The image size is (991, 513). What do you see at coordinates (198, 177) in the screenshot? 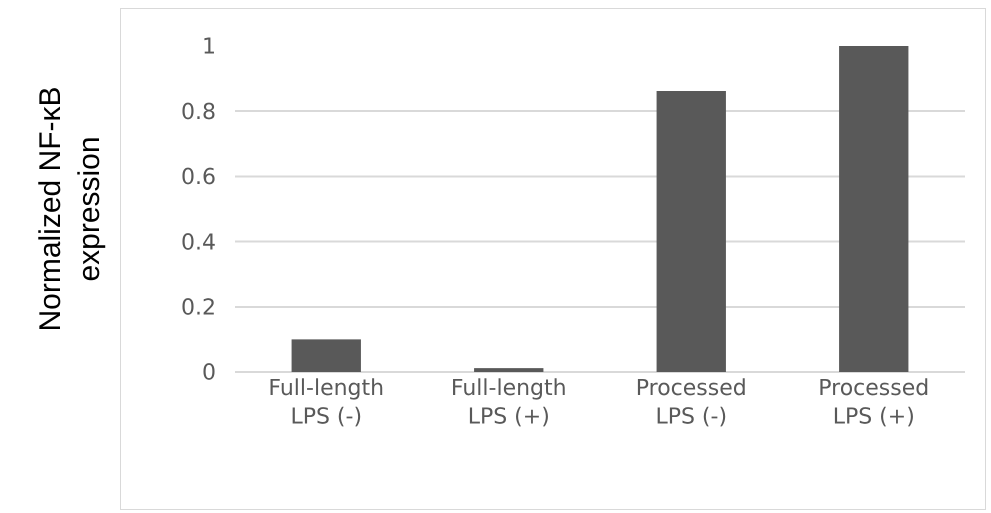
I see `y-tick-label: 0.6` at bounding box center [198, 177].